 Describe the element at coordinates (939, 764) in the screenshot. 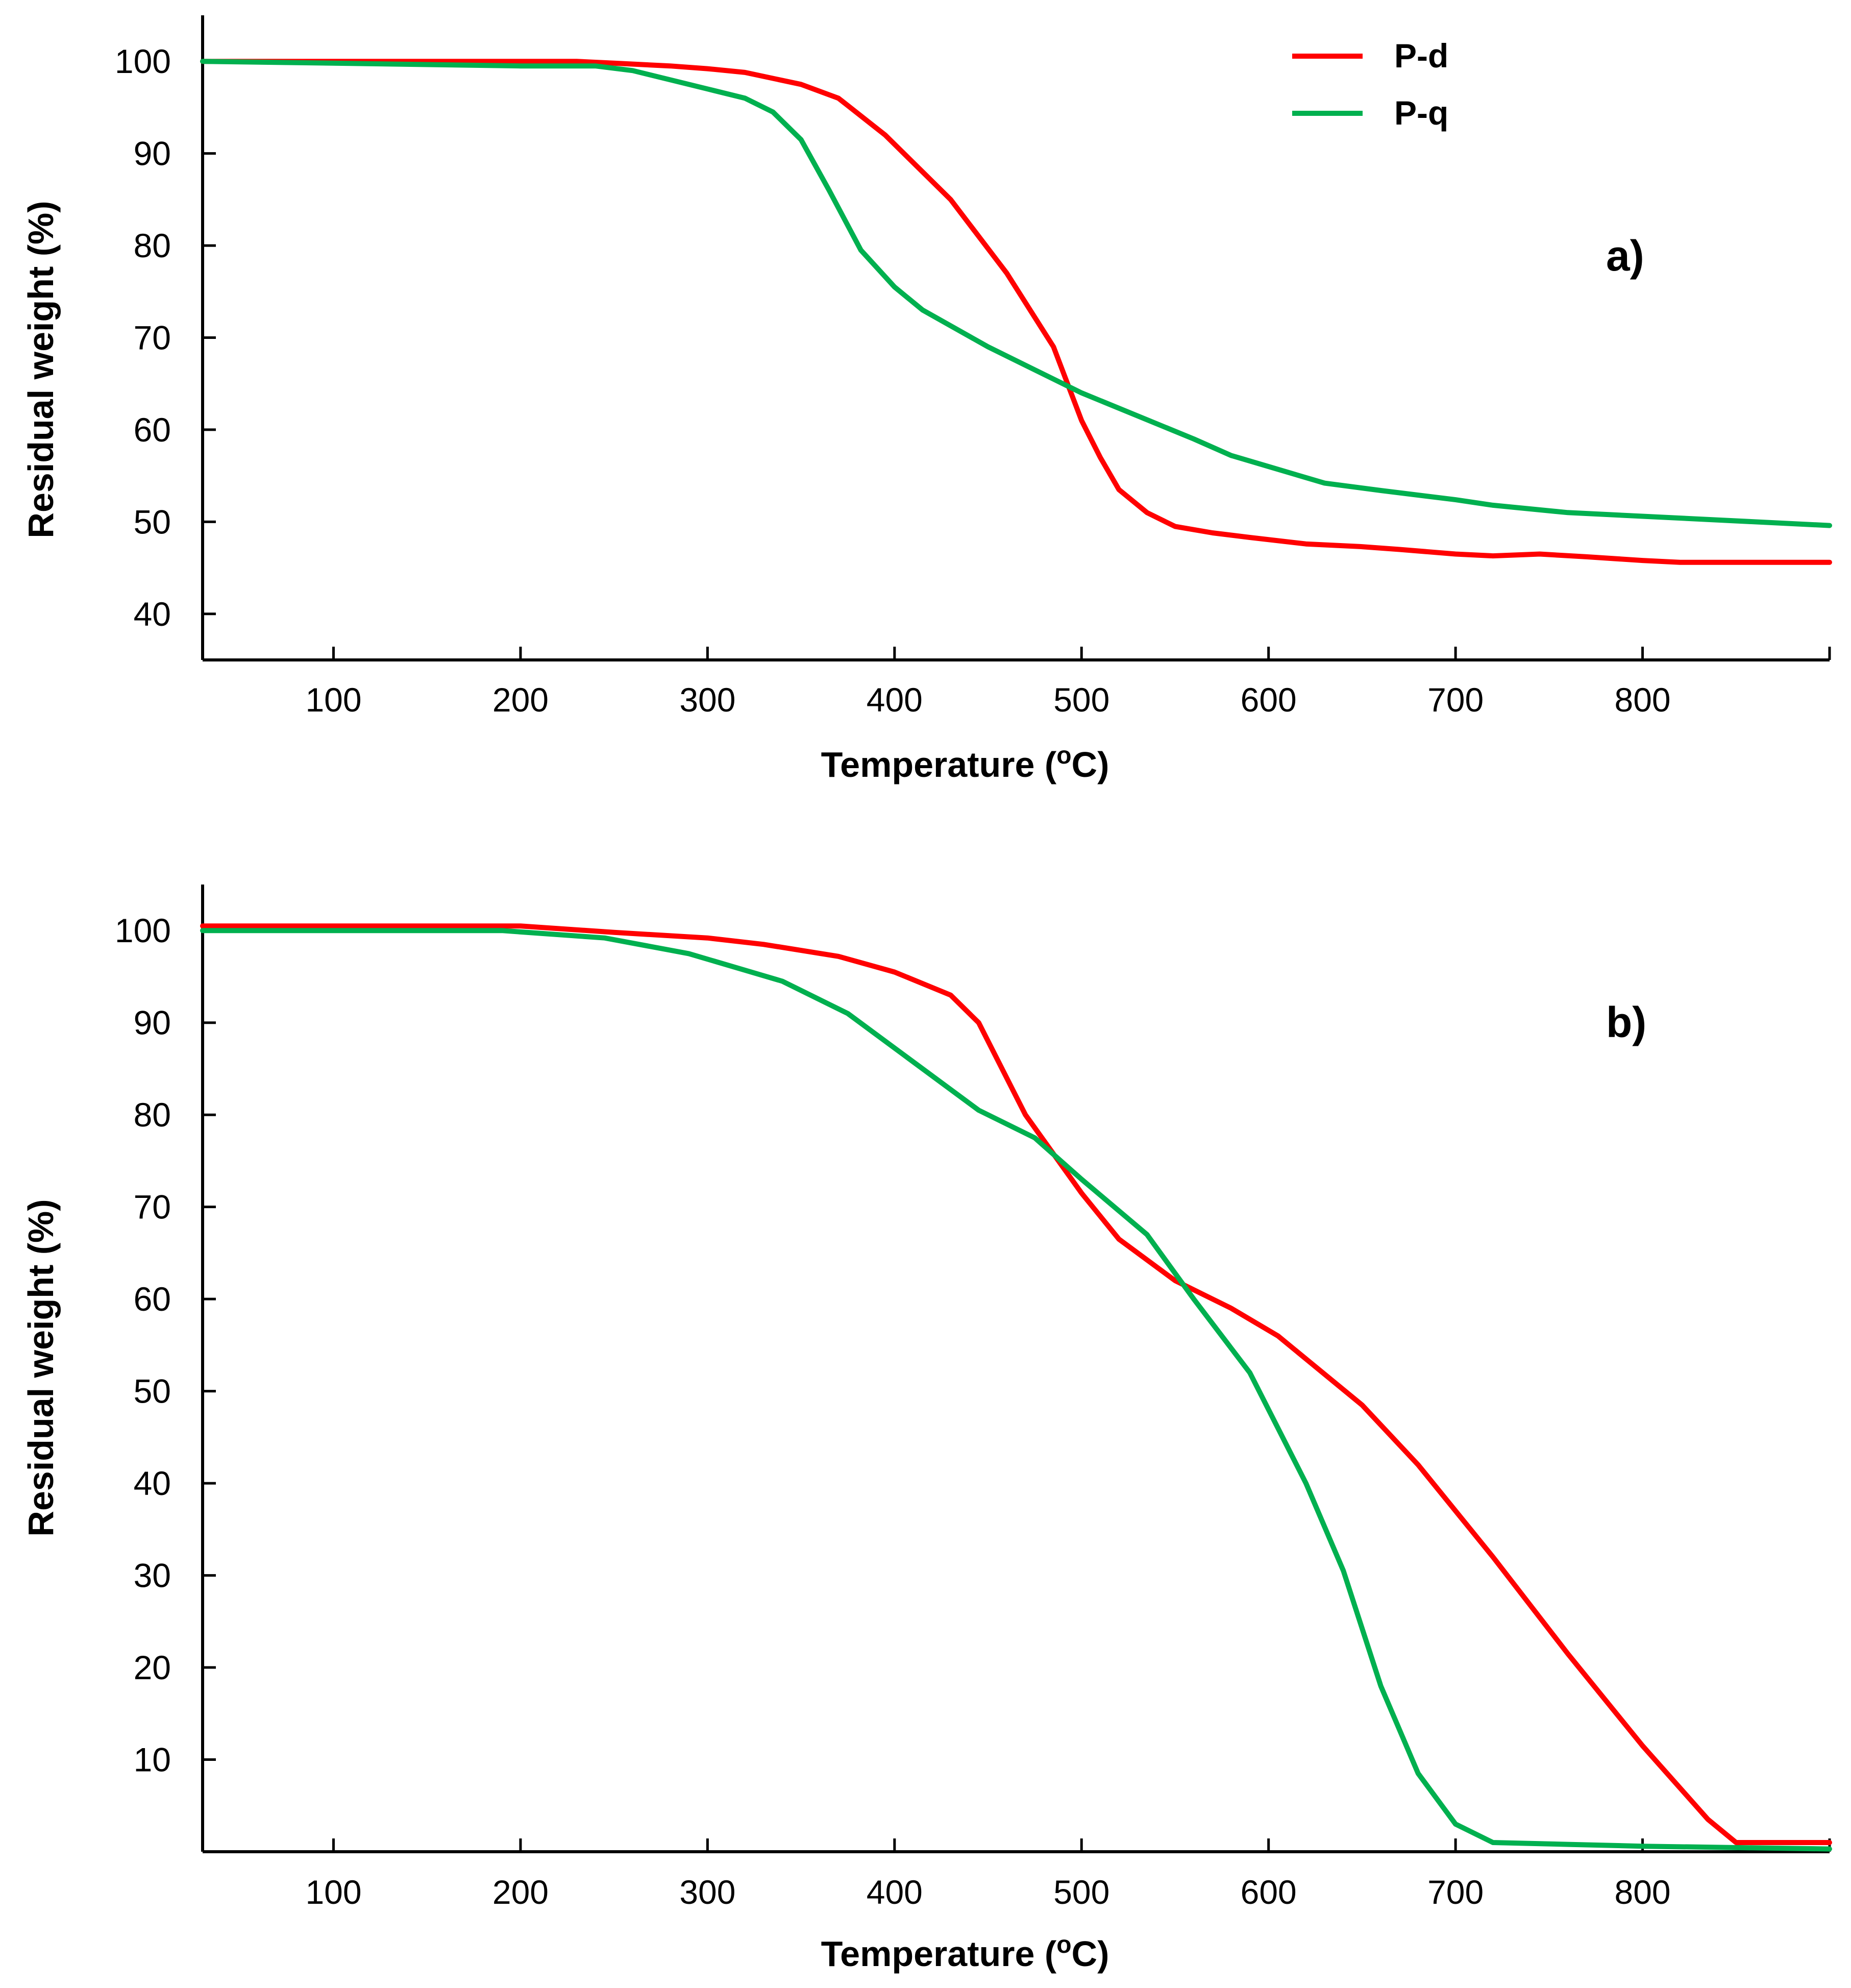

I see `x-axis-title-text-a: Temperature (` at that location.